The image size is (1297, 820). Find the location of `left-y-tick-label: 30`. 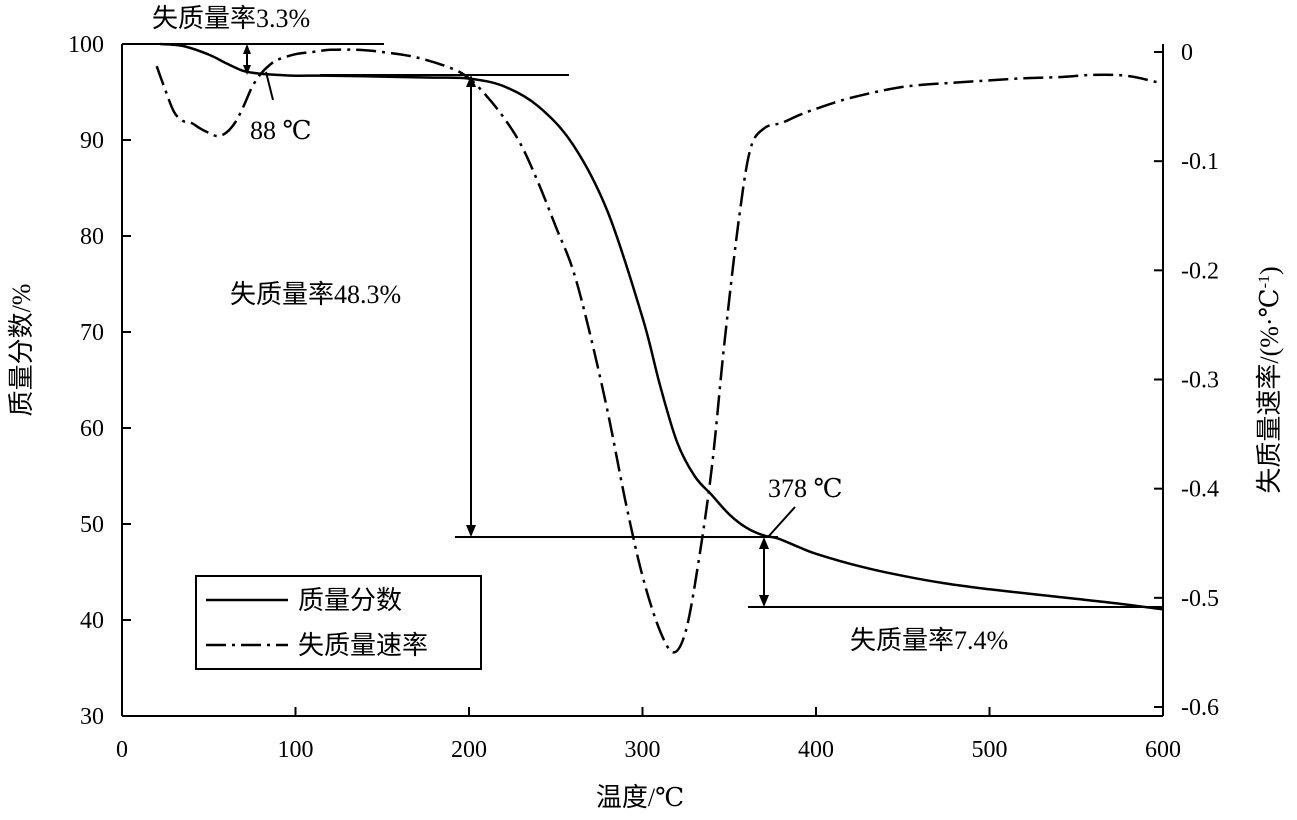

left-y-tick-label: 30 is located at coordinates (92, 717).